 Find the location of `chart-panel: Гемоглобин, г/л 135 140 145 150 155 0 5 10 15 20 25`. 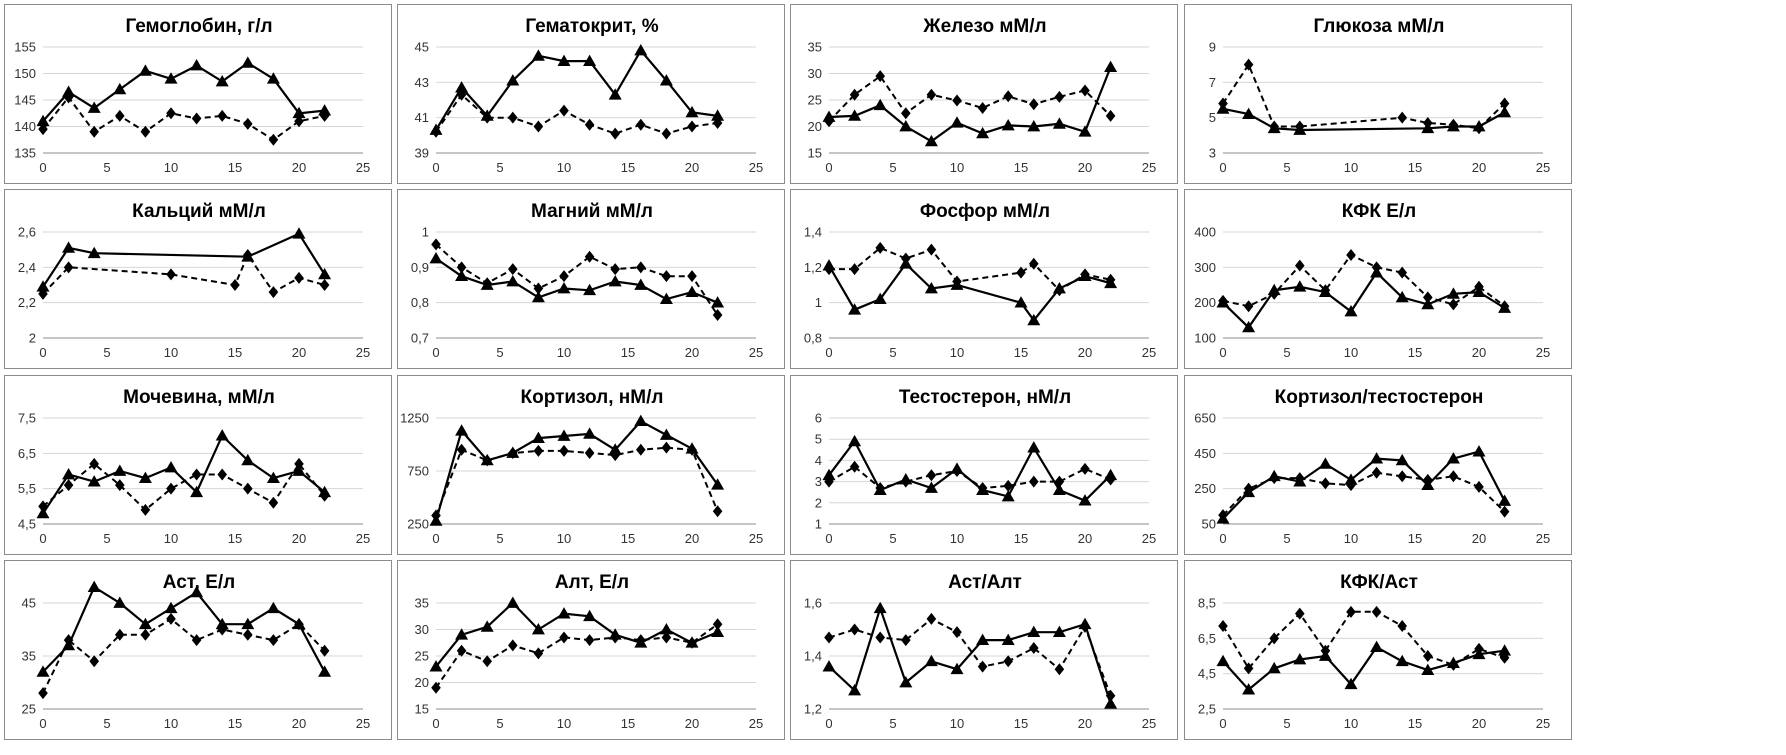

chart-panel: Гемоглобин, г/л 135 140 145 150 155 0 5 10 15 20 25 is located at coordinates (198, 94).